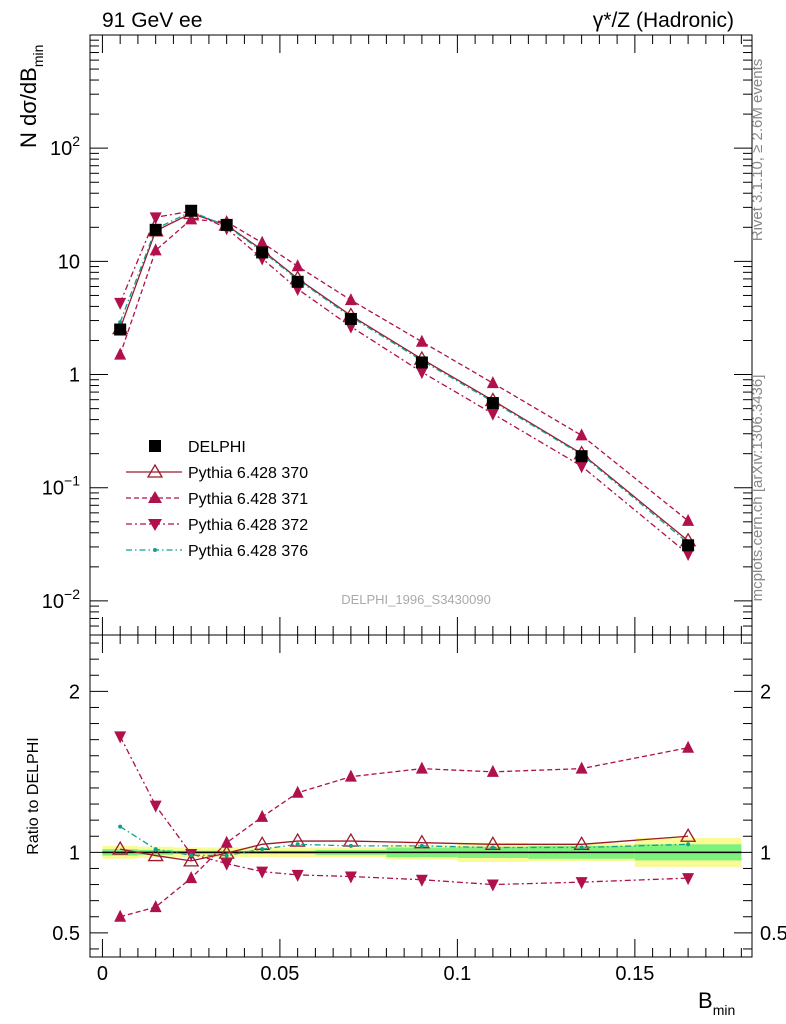 This screenshot has height=1024, width=786. I want to click on ratio-ytick-label-left-0: 0.5, so click(66, 934).